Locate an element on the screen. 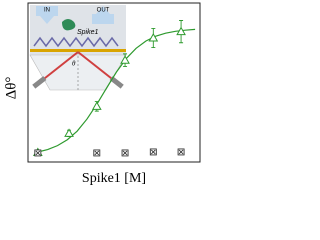 Image resolution: width=320 pixels, height=240 pixels. annotation: IN is located at coordinates (47, 11).